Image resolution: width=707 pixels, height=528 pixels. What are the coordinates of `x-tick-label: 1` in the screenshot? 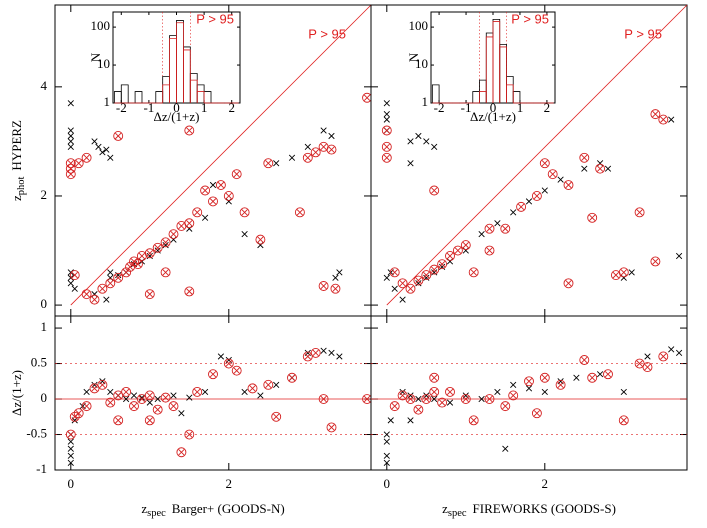 It's located at (204, 107).